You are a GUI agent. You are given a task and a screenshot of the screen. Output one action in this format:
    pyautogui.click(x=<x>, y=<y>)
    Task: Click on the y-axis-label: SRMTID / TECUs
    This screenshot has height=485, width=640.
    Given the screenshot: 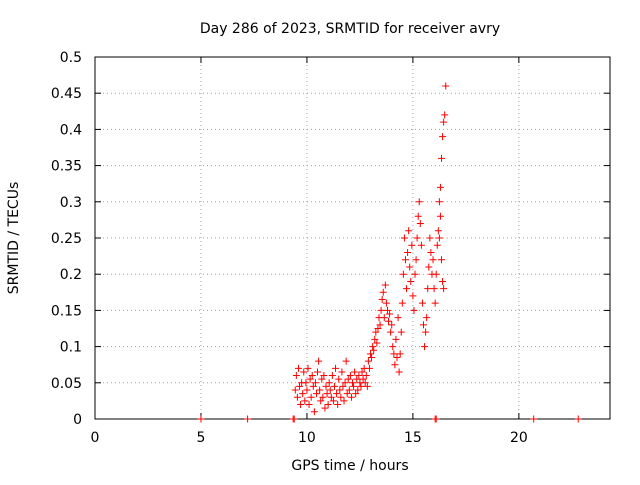 What is the action you would take?
    pyautogui.click(x=14, y=238)
    